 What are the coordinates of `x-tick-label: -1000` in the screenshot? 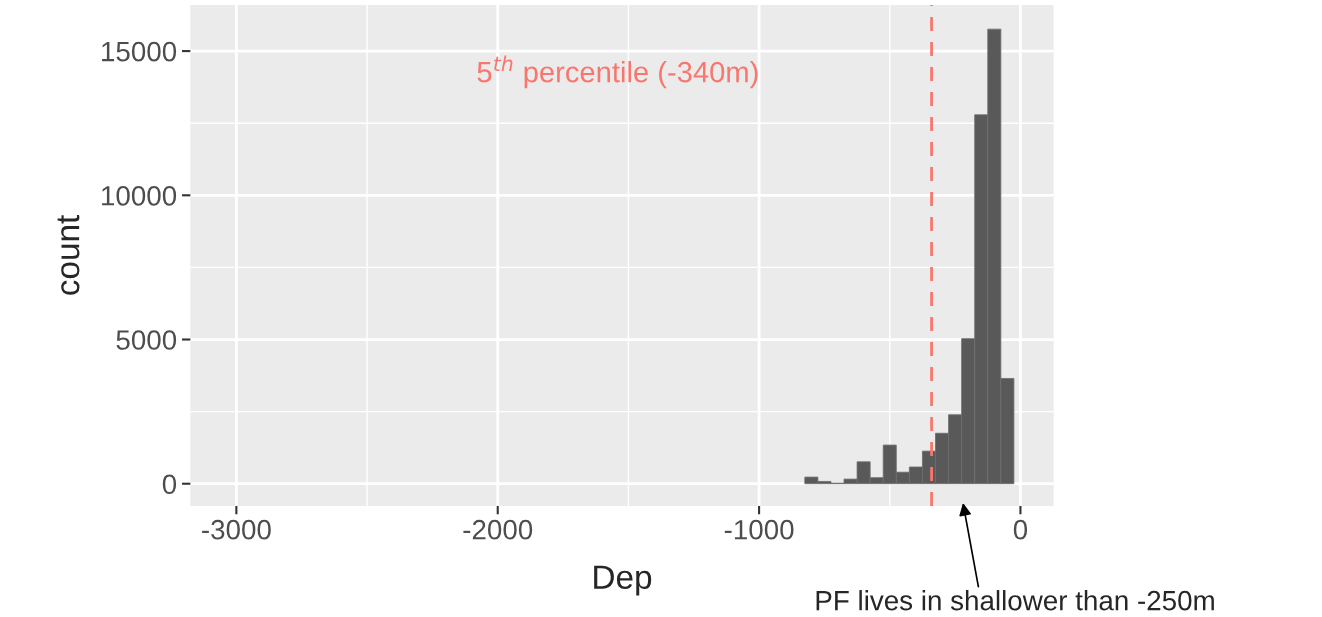 It's located at (759, 529).